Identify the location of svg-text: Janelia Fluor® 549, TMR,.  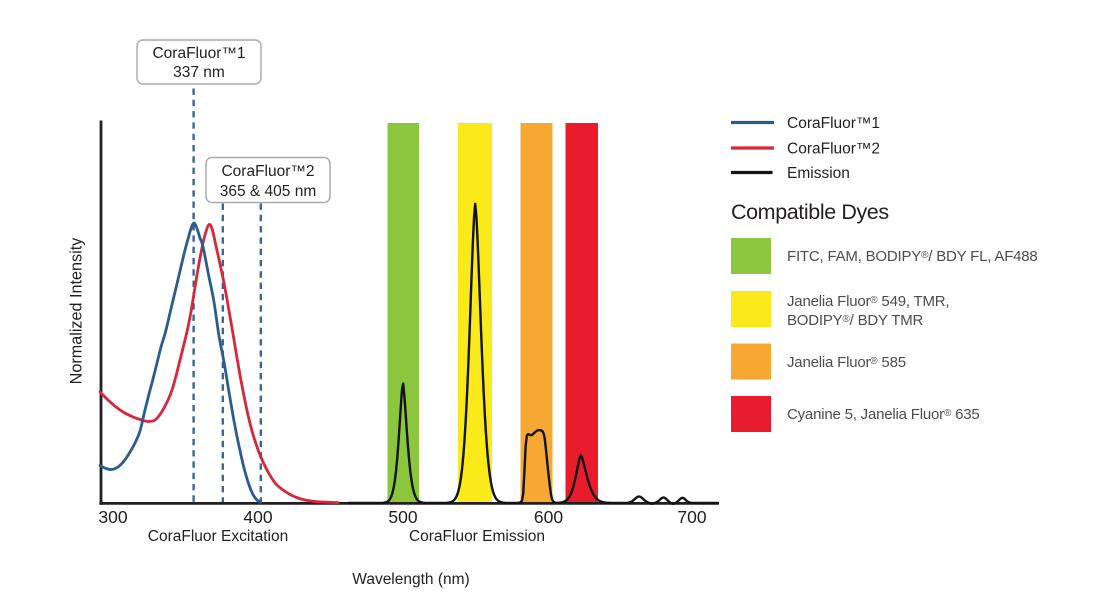
(868, 301).